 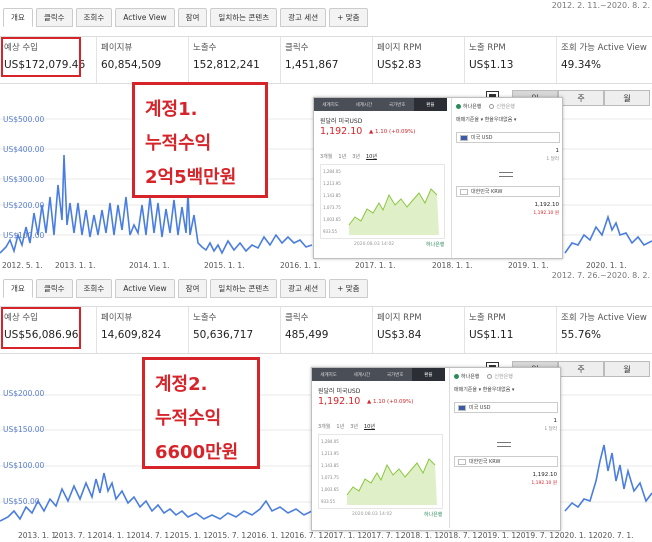 I want to click on metric-value: 152,812,241, so click(x=226, y=65).